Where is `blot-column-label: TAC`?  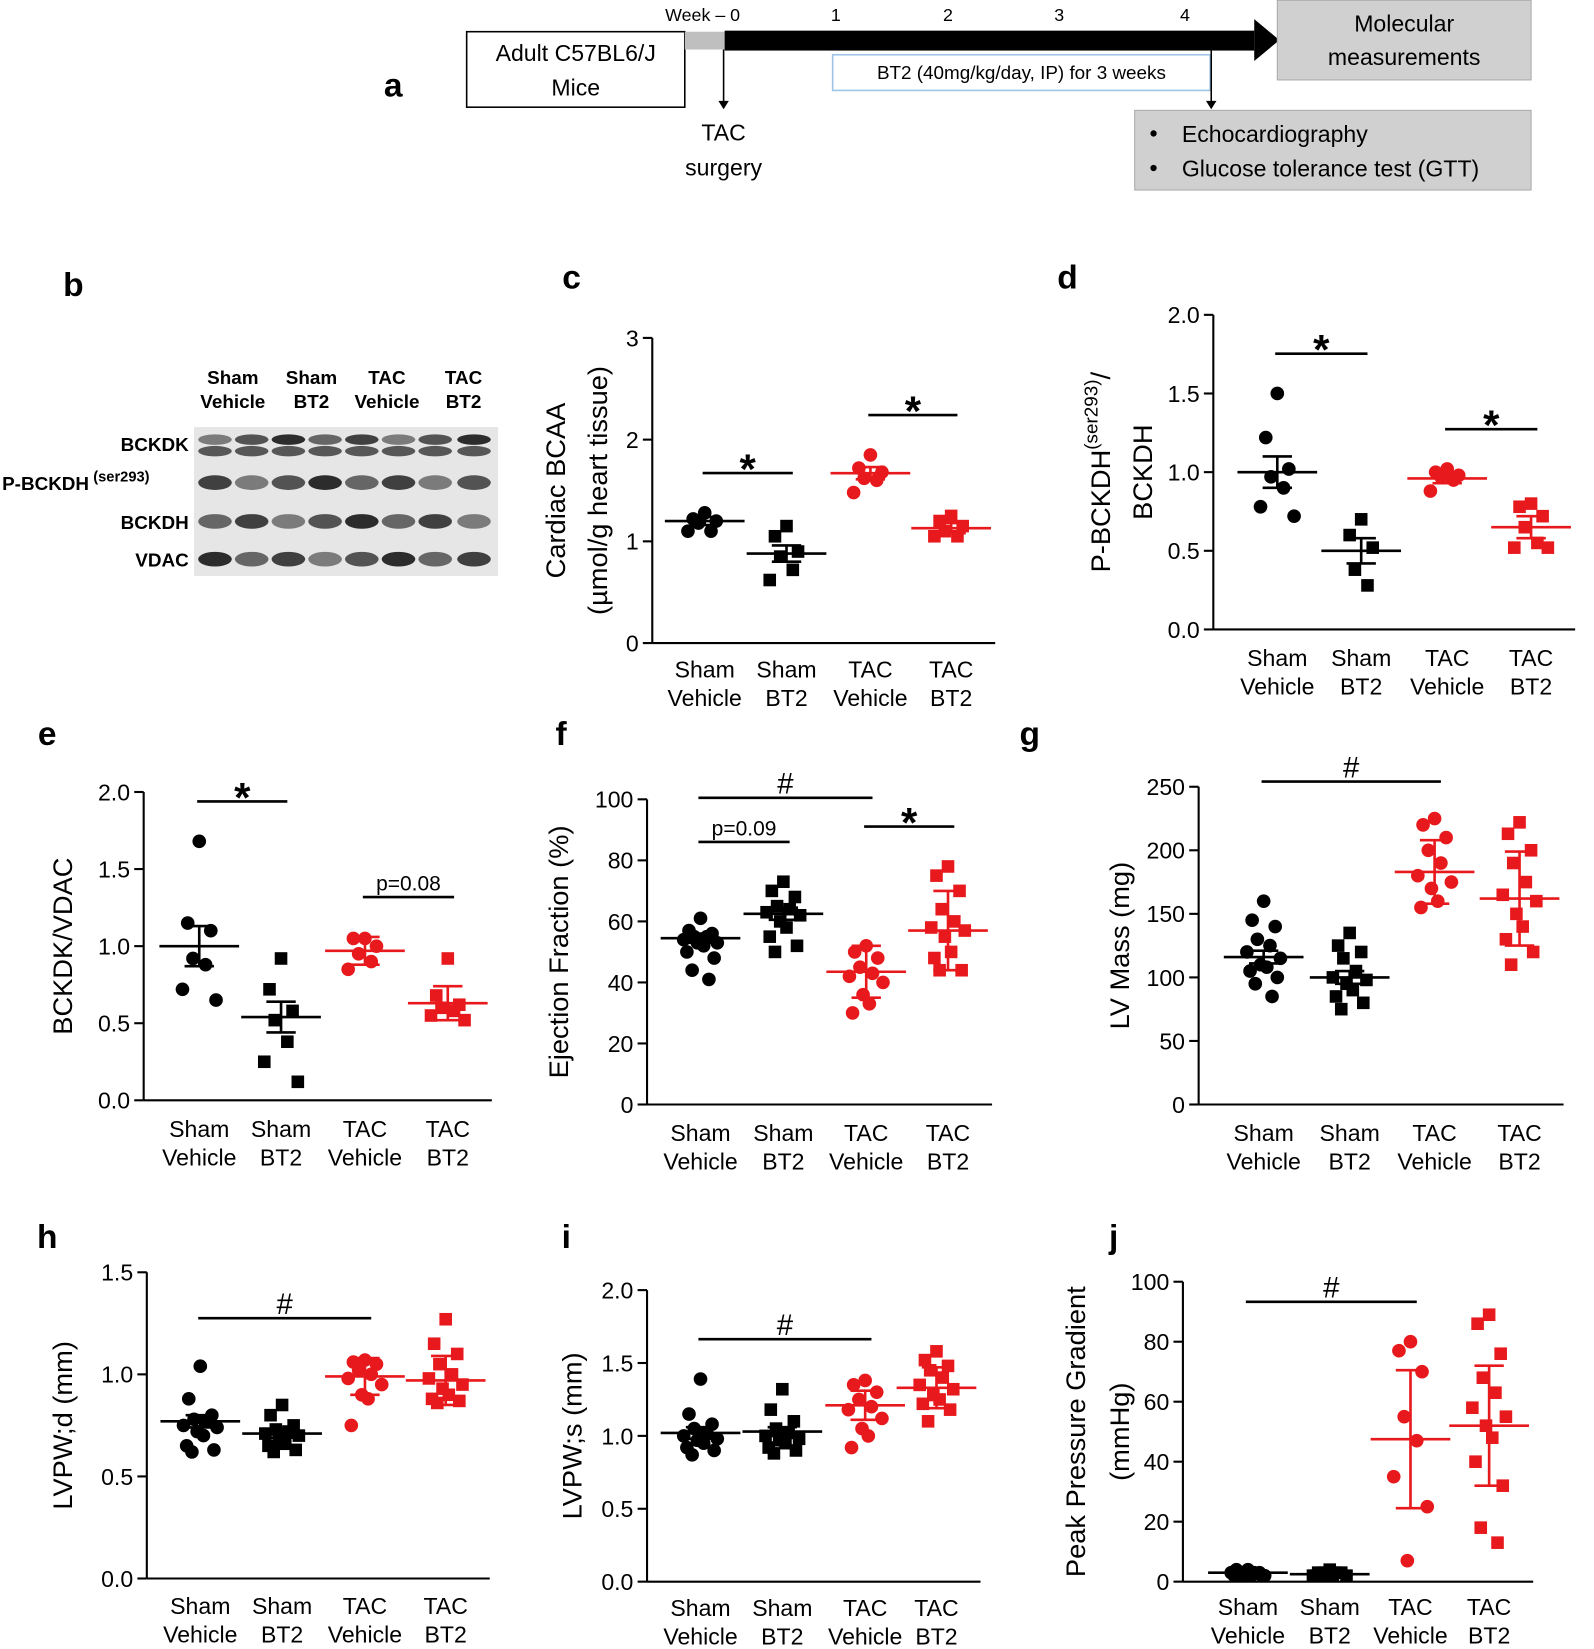 blot-column-label: TAC is located at coordinates (387, 377).